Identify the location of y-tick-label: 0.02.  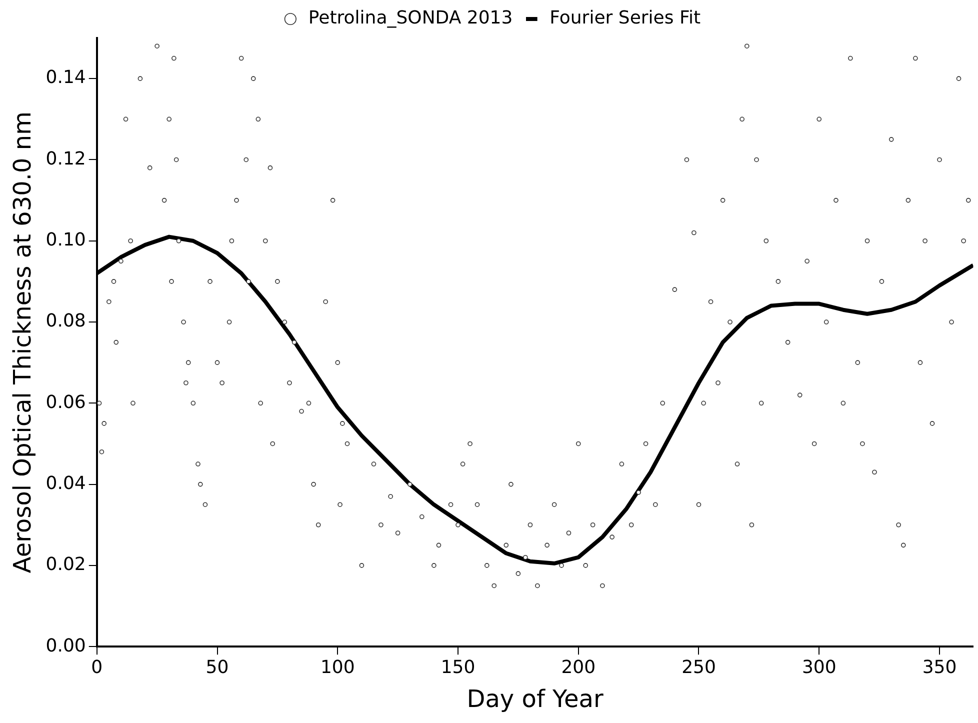
(66, 565).